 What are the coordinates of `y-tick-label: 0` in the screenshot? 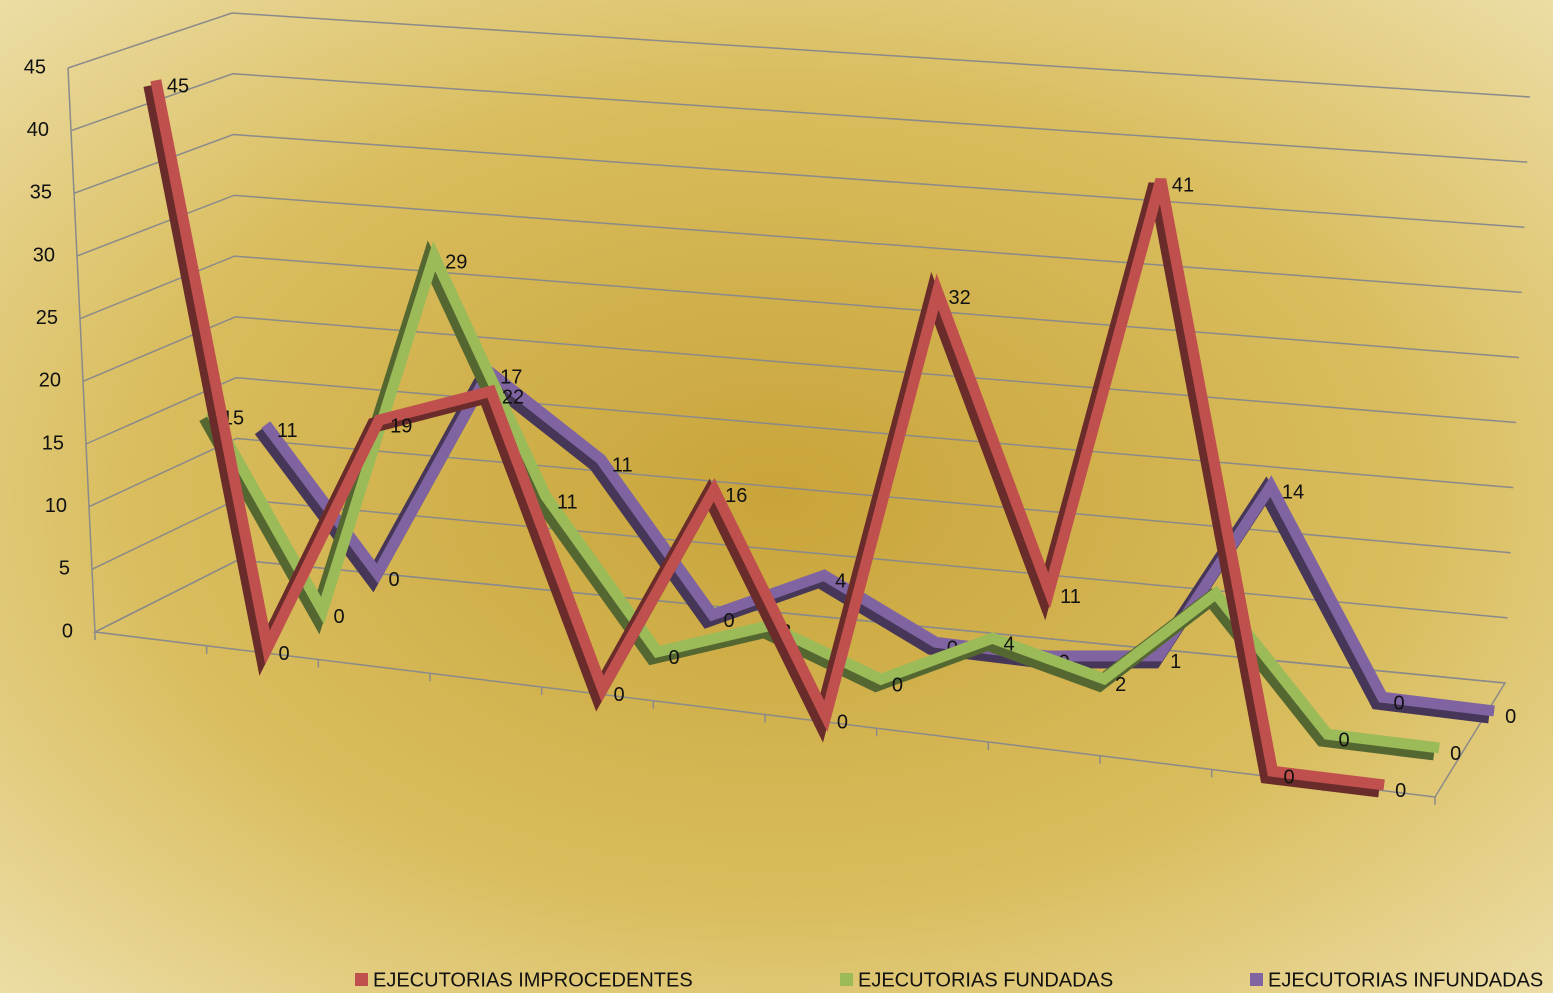 It's located at (67, 631).